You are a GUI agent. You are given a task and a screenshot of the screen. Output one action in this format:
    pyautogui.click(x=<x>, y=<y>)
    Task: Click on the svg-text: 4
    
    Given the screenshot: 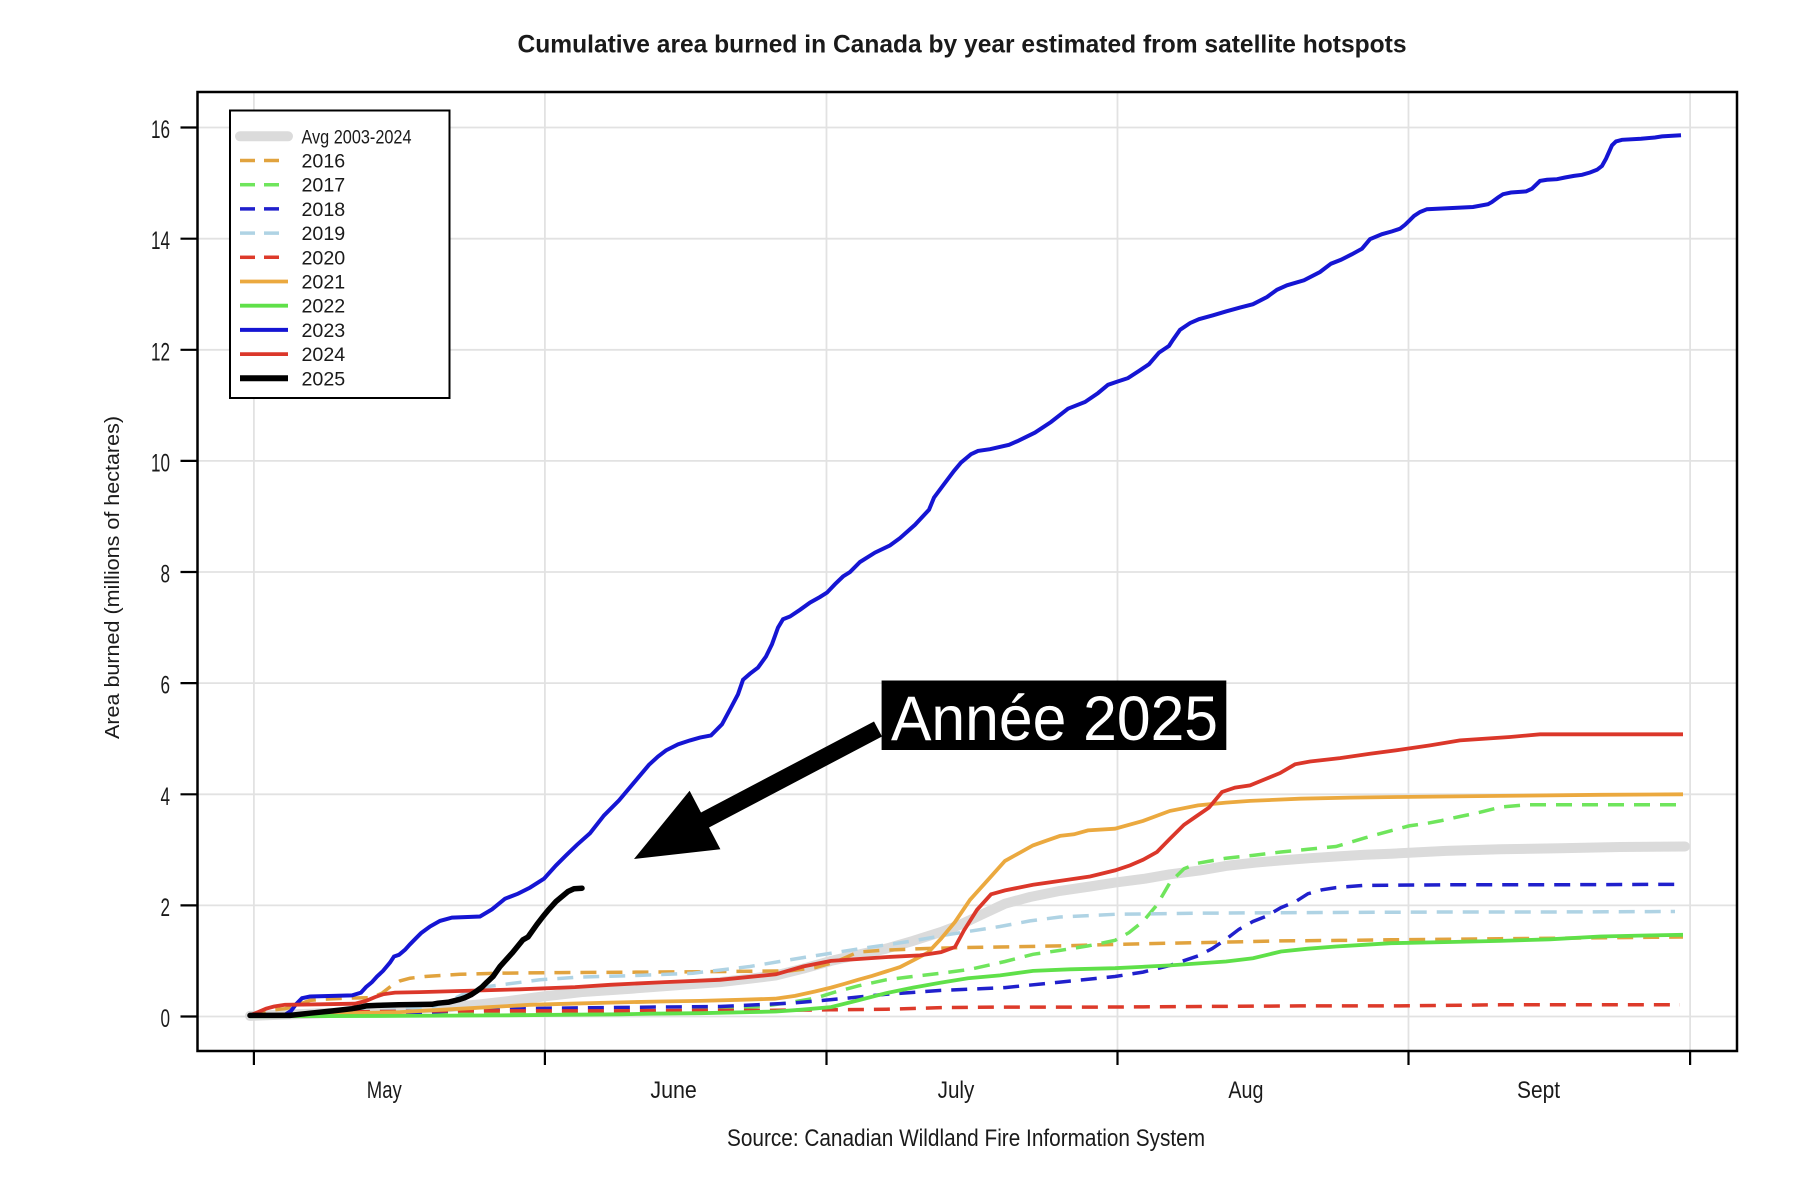 What is the action you would take?
    pyautogui.click(x=166, y=797)
    